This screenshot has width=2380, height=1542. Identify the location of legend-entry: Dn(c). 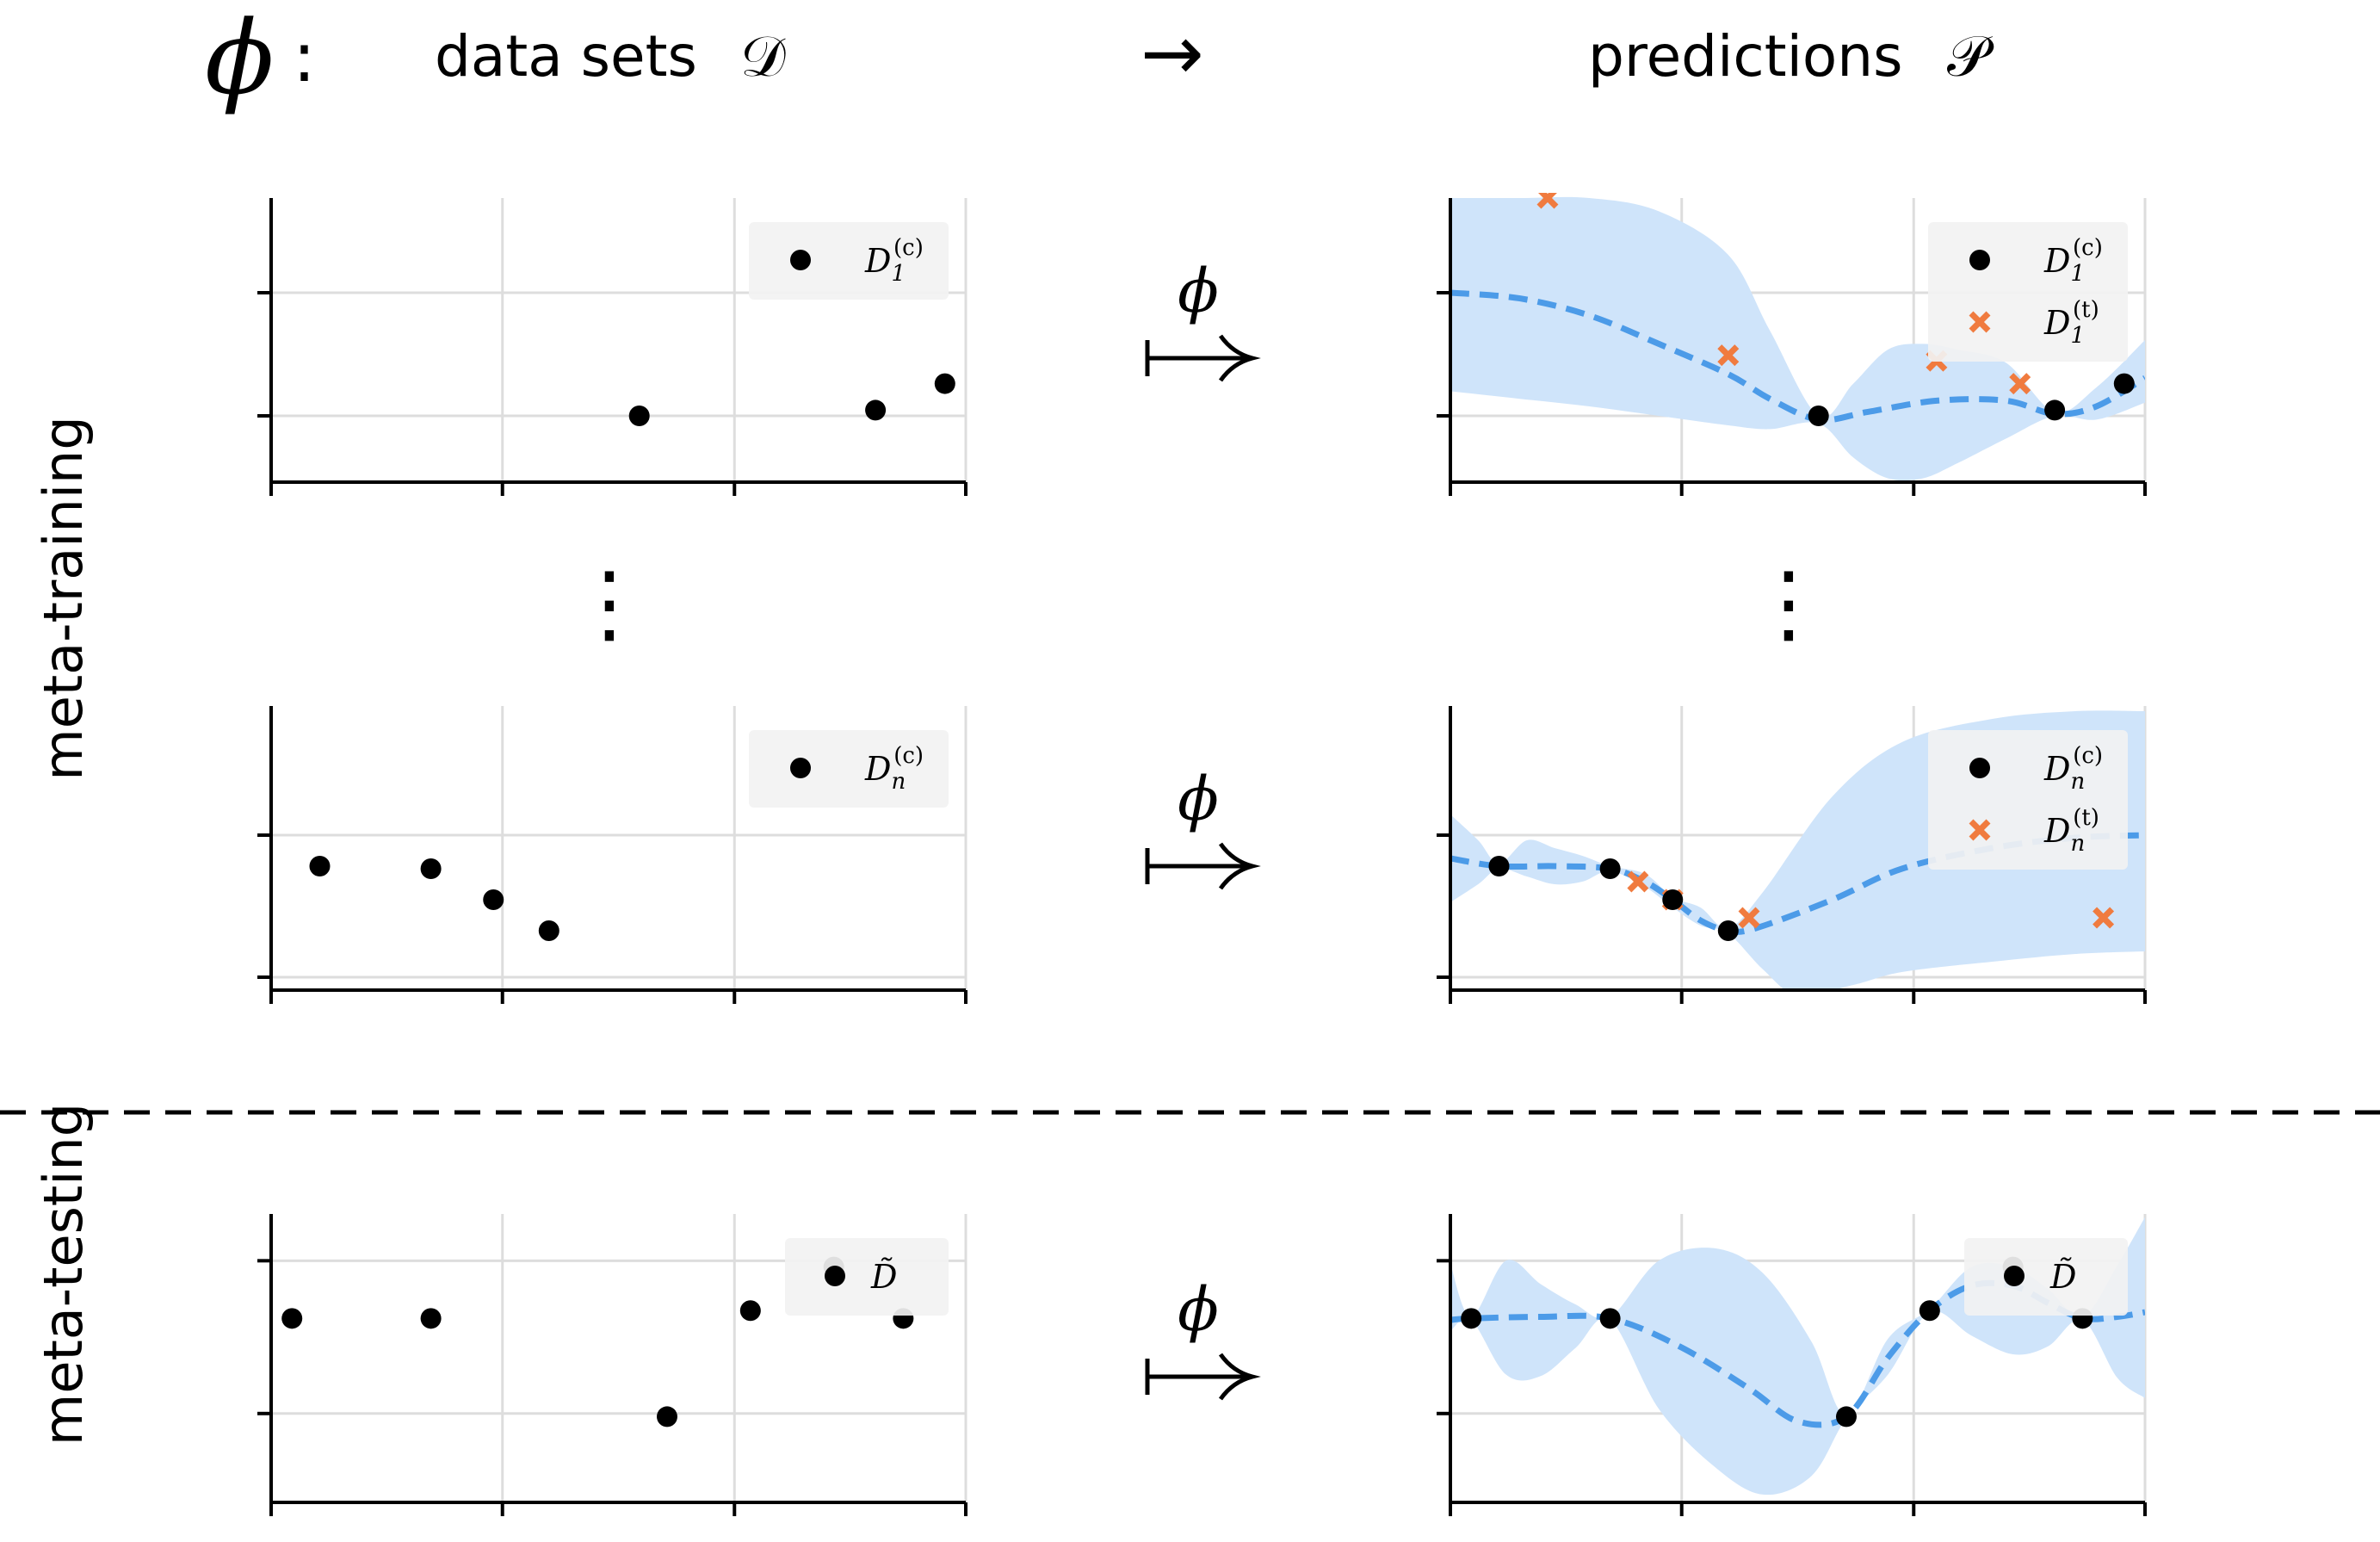
(2036, 769).